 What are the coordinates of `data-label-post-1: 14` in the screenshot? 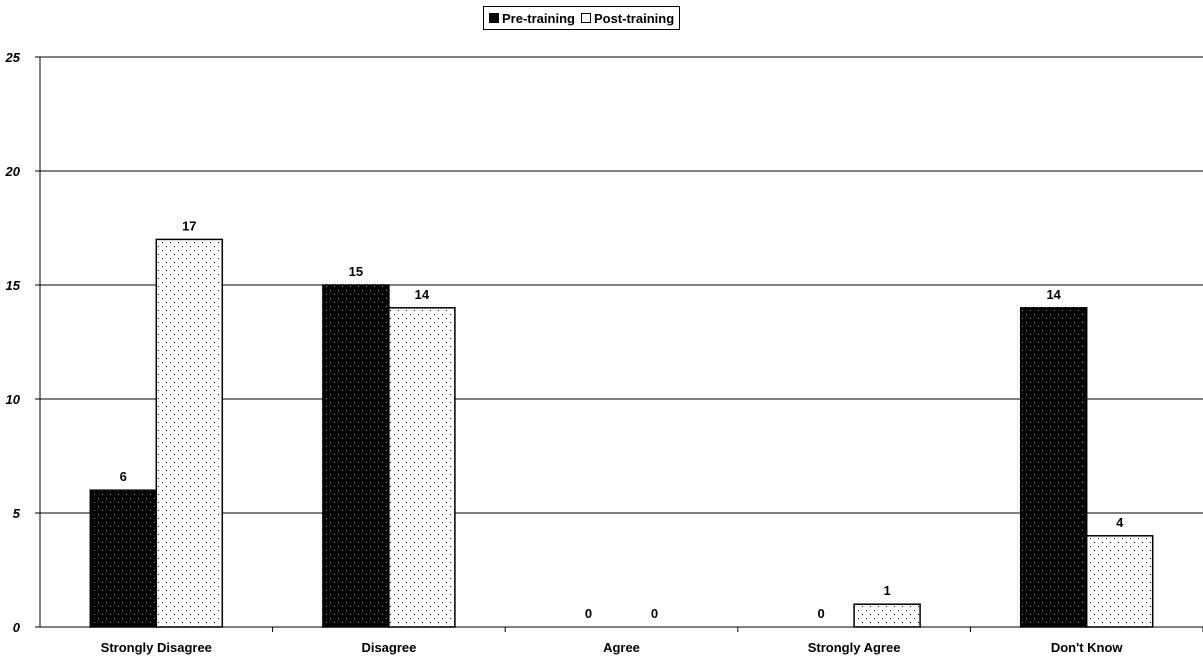 It's located at (422, 294).